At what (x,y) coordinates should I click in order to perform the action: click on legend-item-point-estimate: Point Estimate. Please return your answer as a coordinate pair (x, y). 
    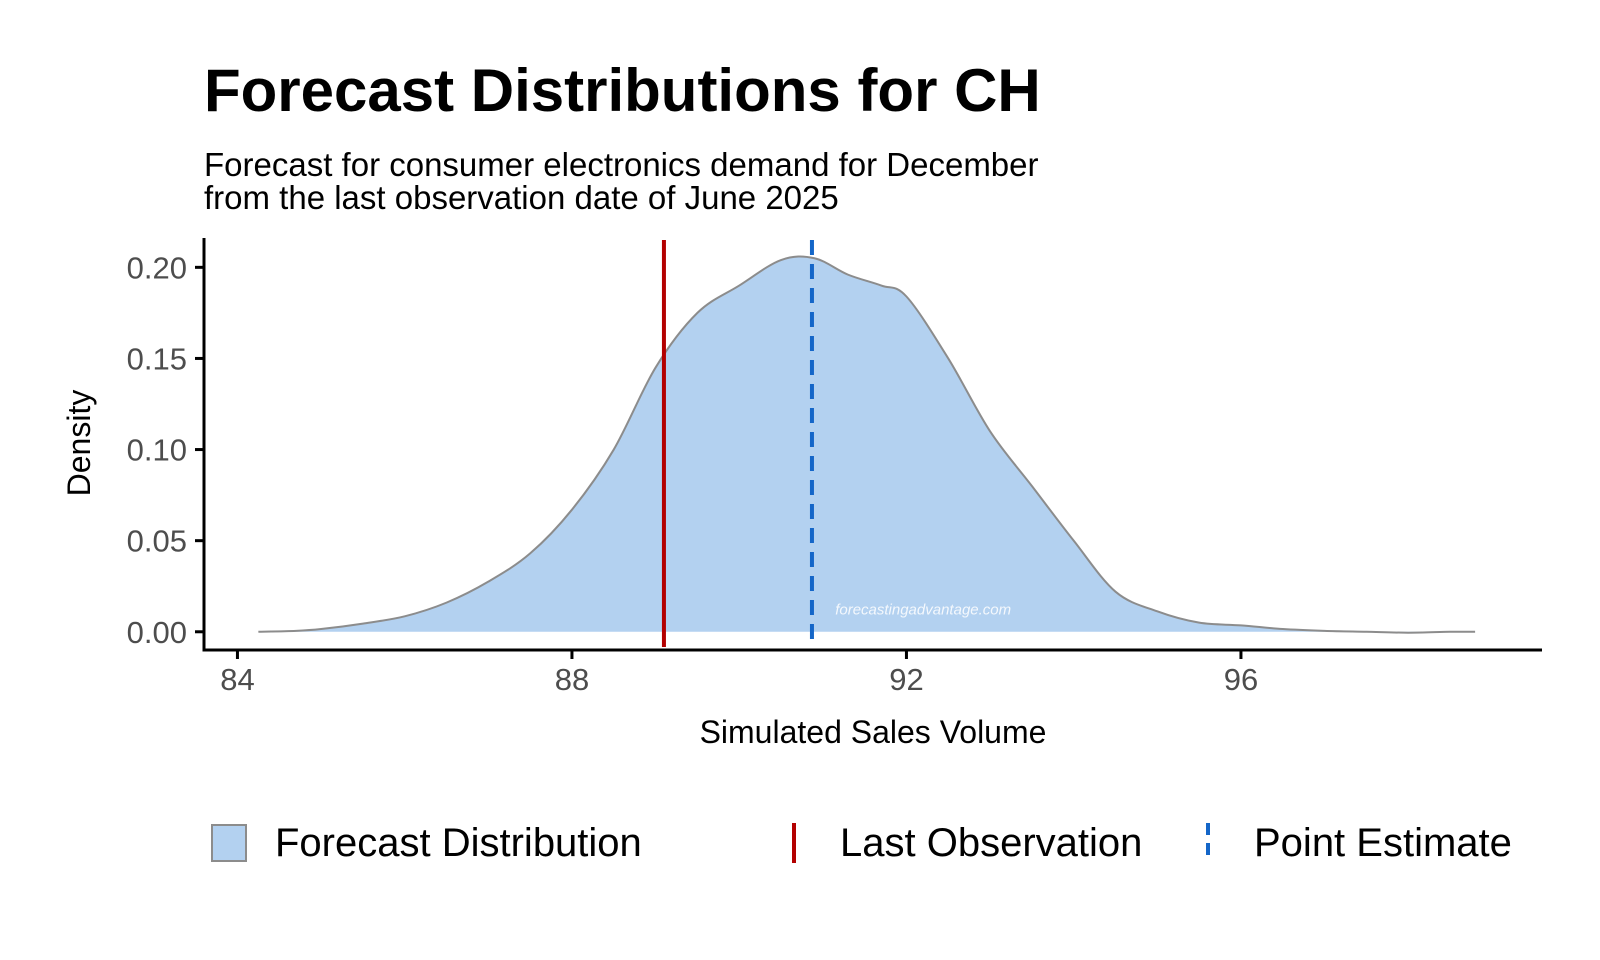
    Looking at the image, I should click on (1351, 843).